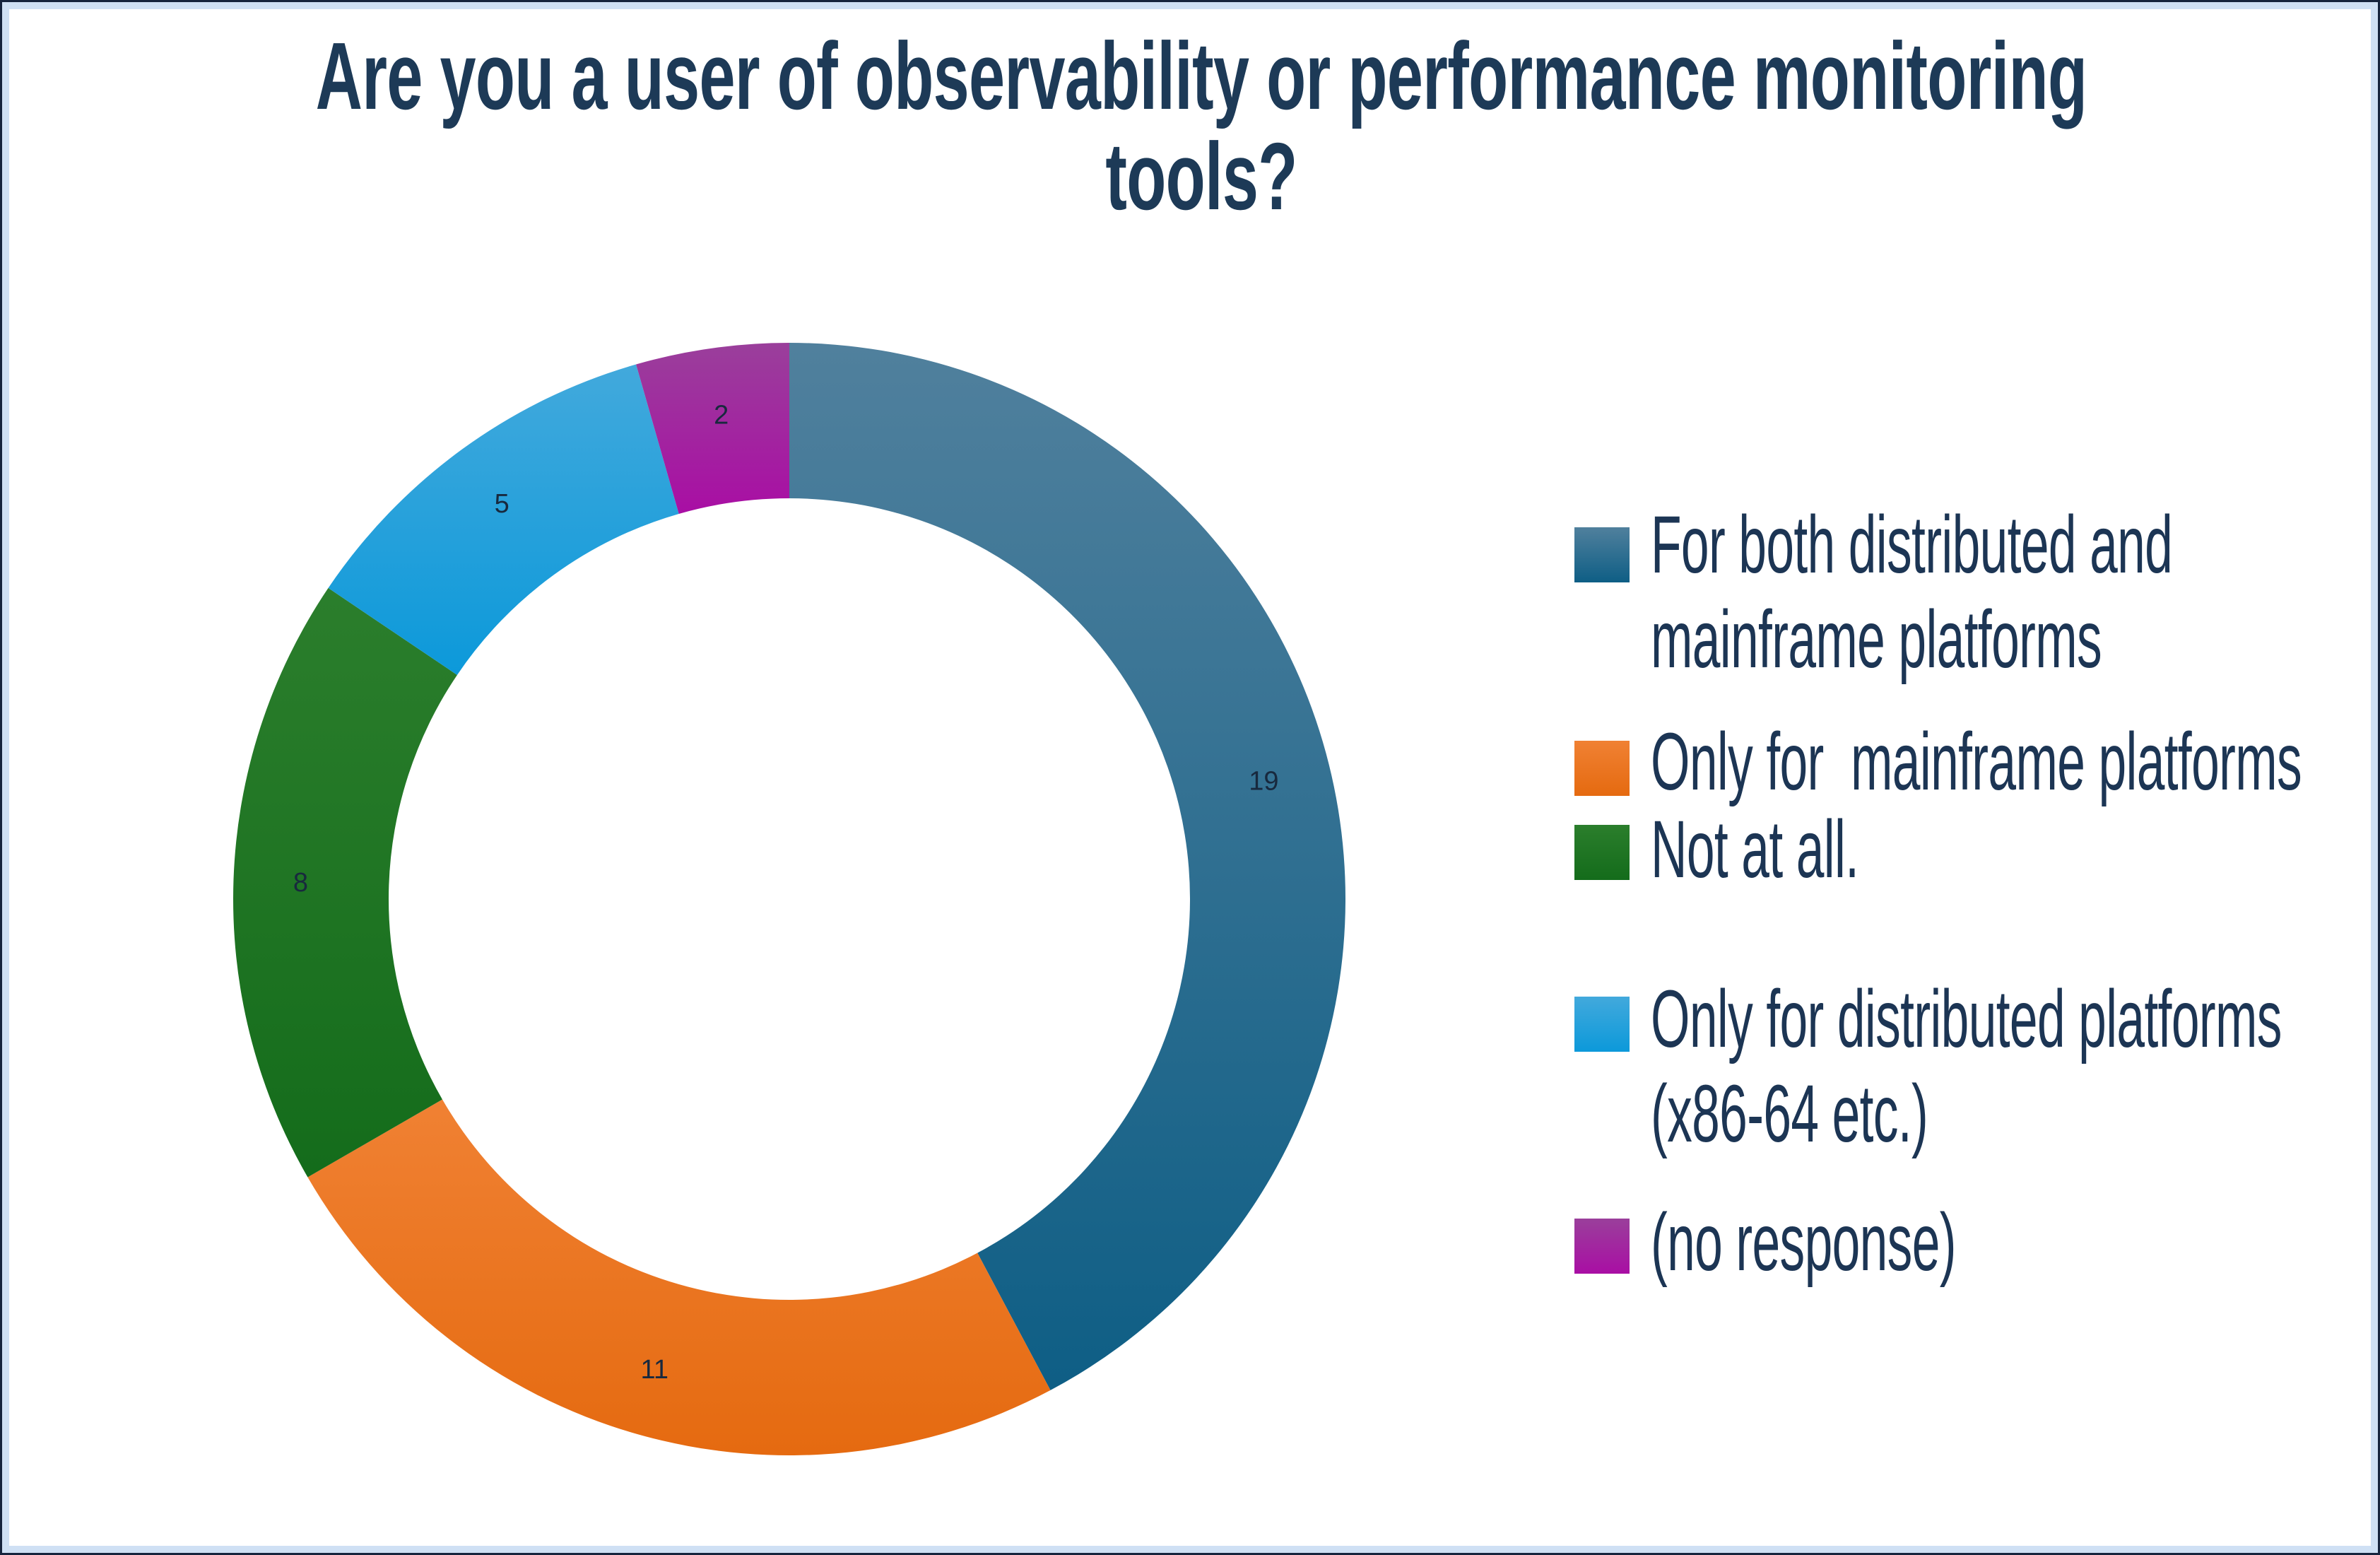  What do you see at coordinates (503, 519) in the screenshot?
I see `donut-slice-only-distributed` at bounding box center [503, 519].